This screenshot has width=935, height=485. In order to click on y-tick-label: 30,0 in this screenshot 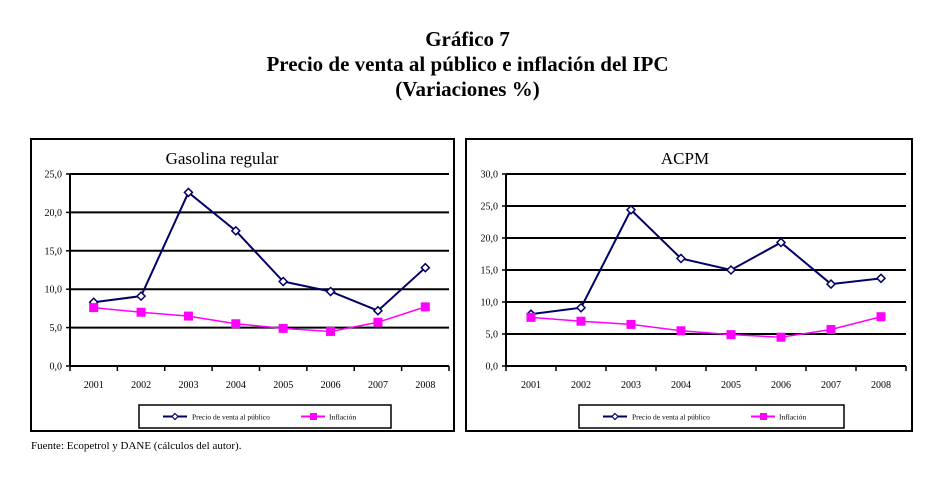, I will do `click(490, 175)`.